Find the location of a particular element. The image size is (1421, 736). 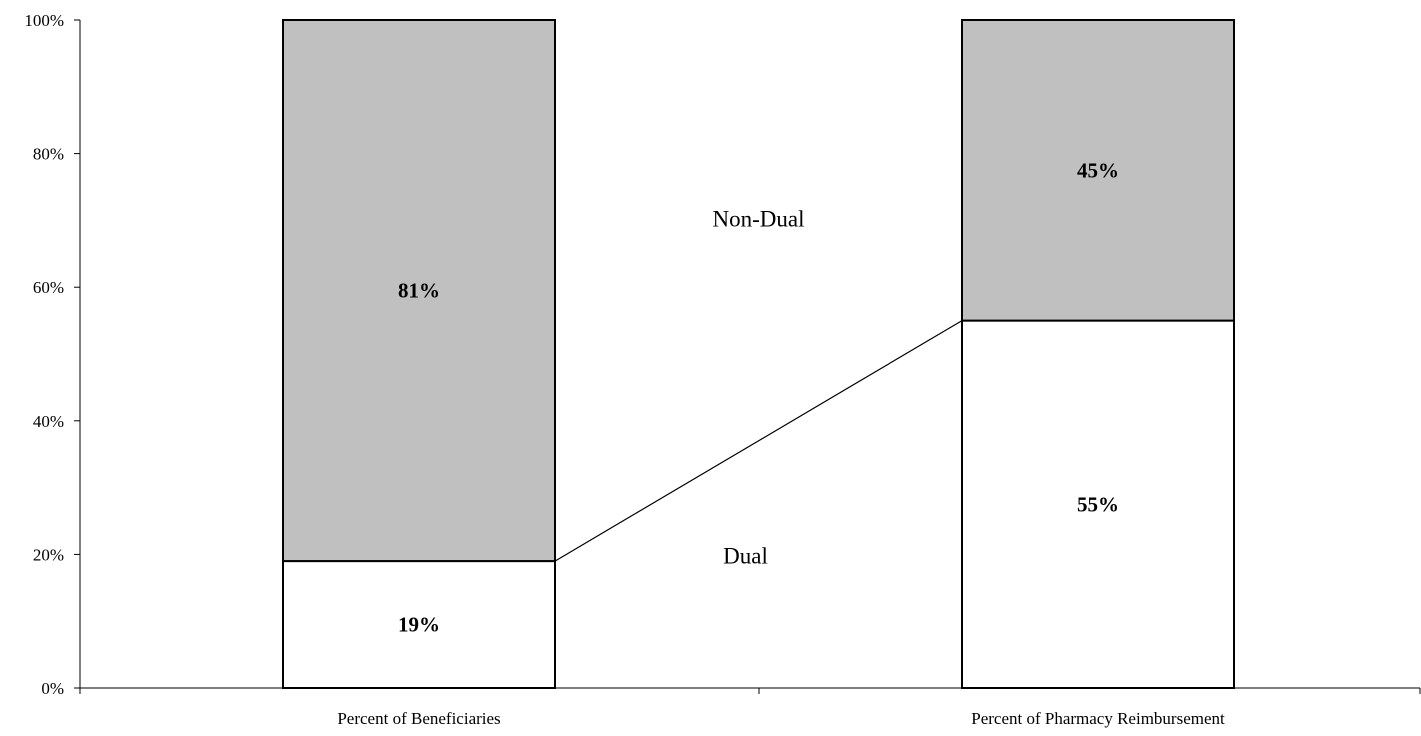

data-label: 45% is located at coordinates (1098, 170).